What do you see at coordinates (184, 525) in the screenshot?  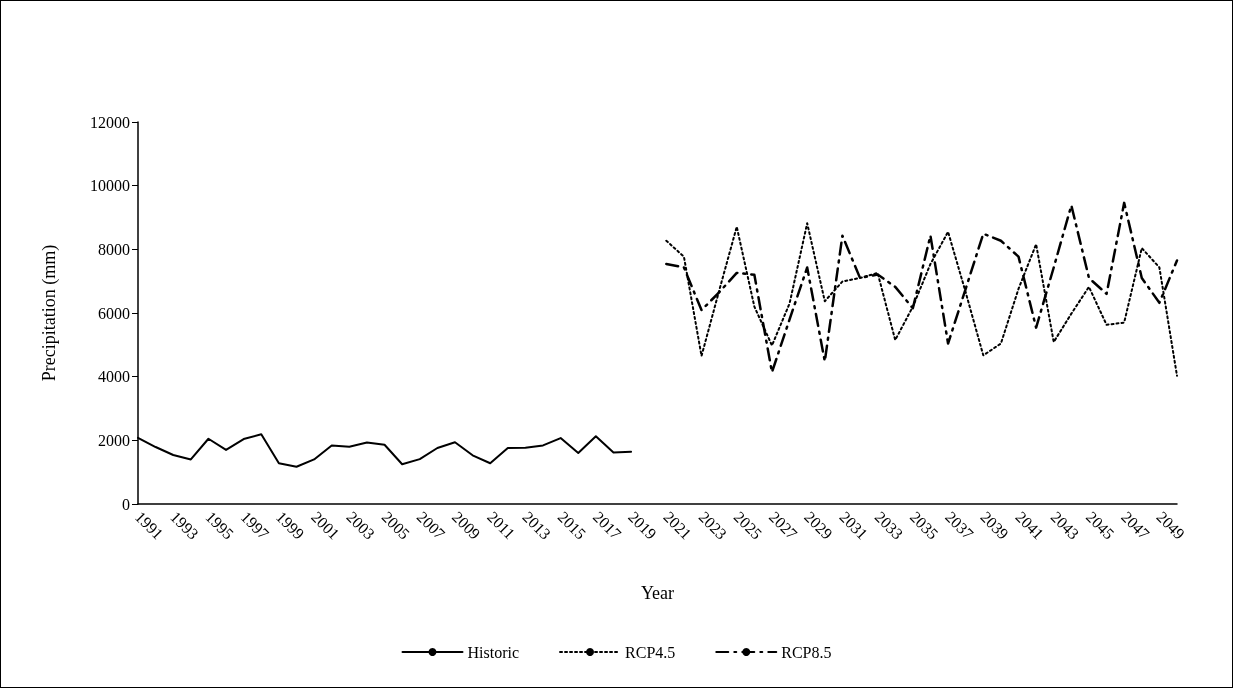 I see `x-tick-label: 1993` at bounding box center [184, 525].